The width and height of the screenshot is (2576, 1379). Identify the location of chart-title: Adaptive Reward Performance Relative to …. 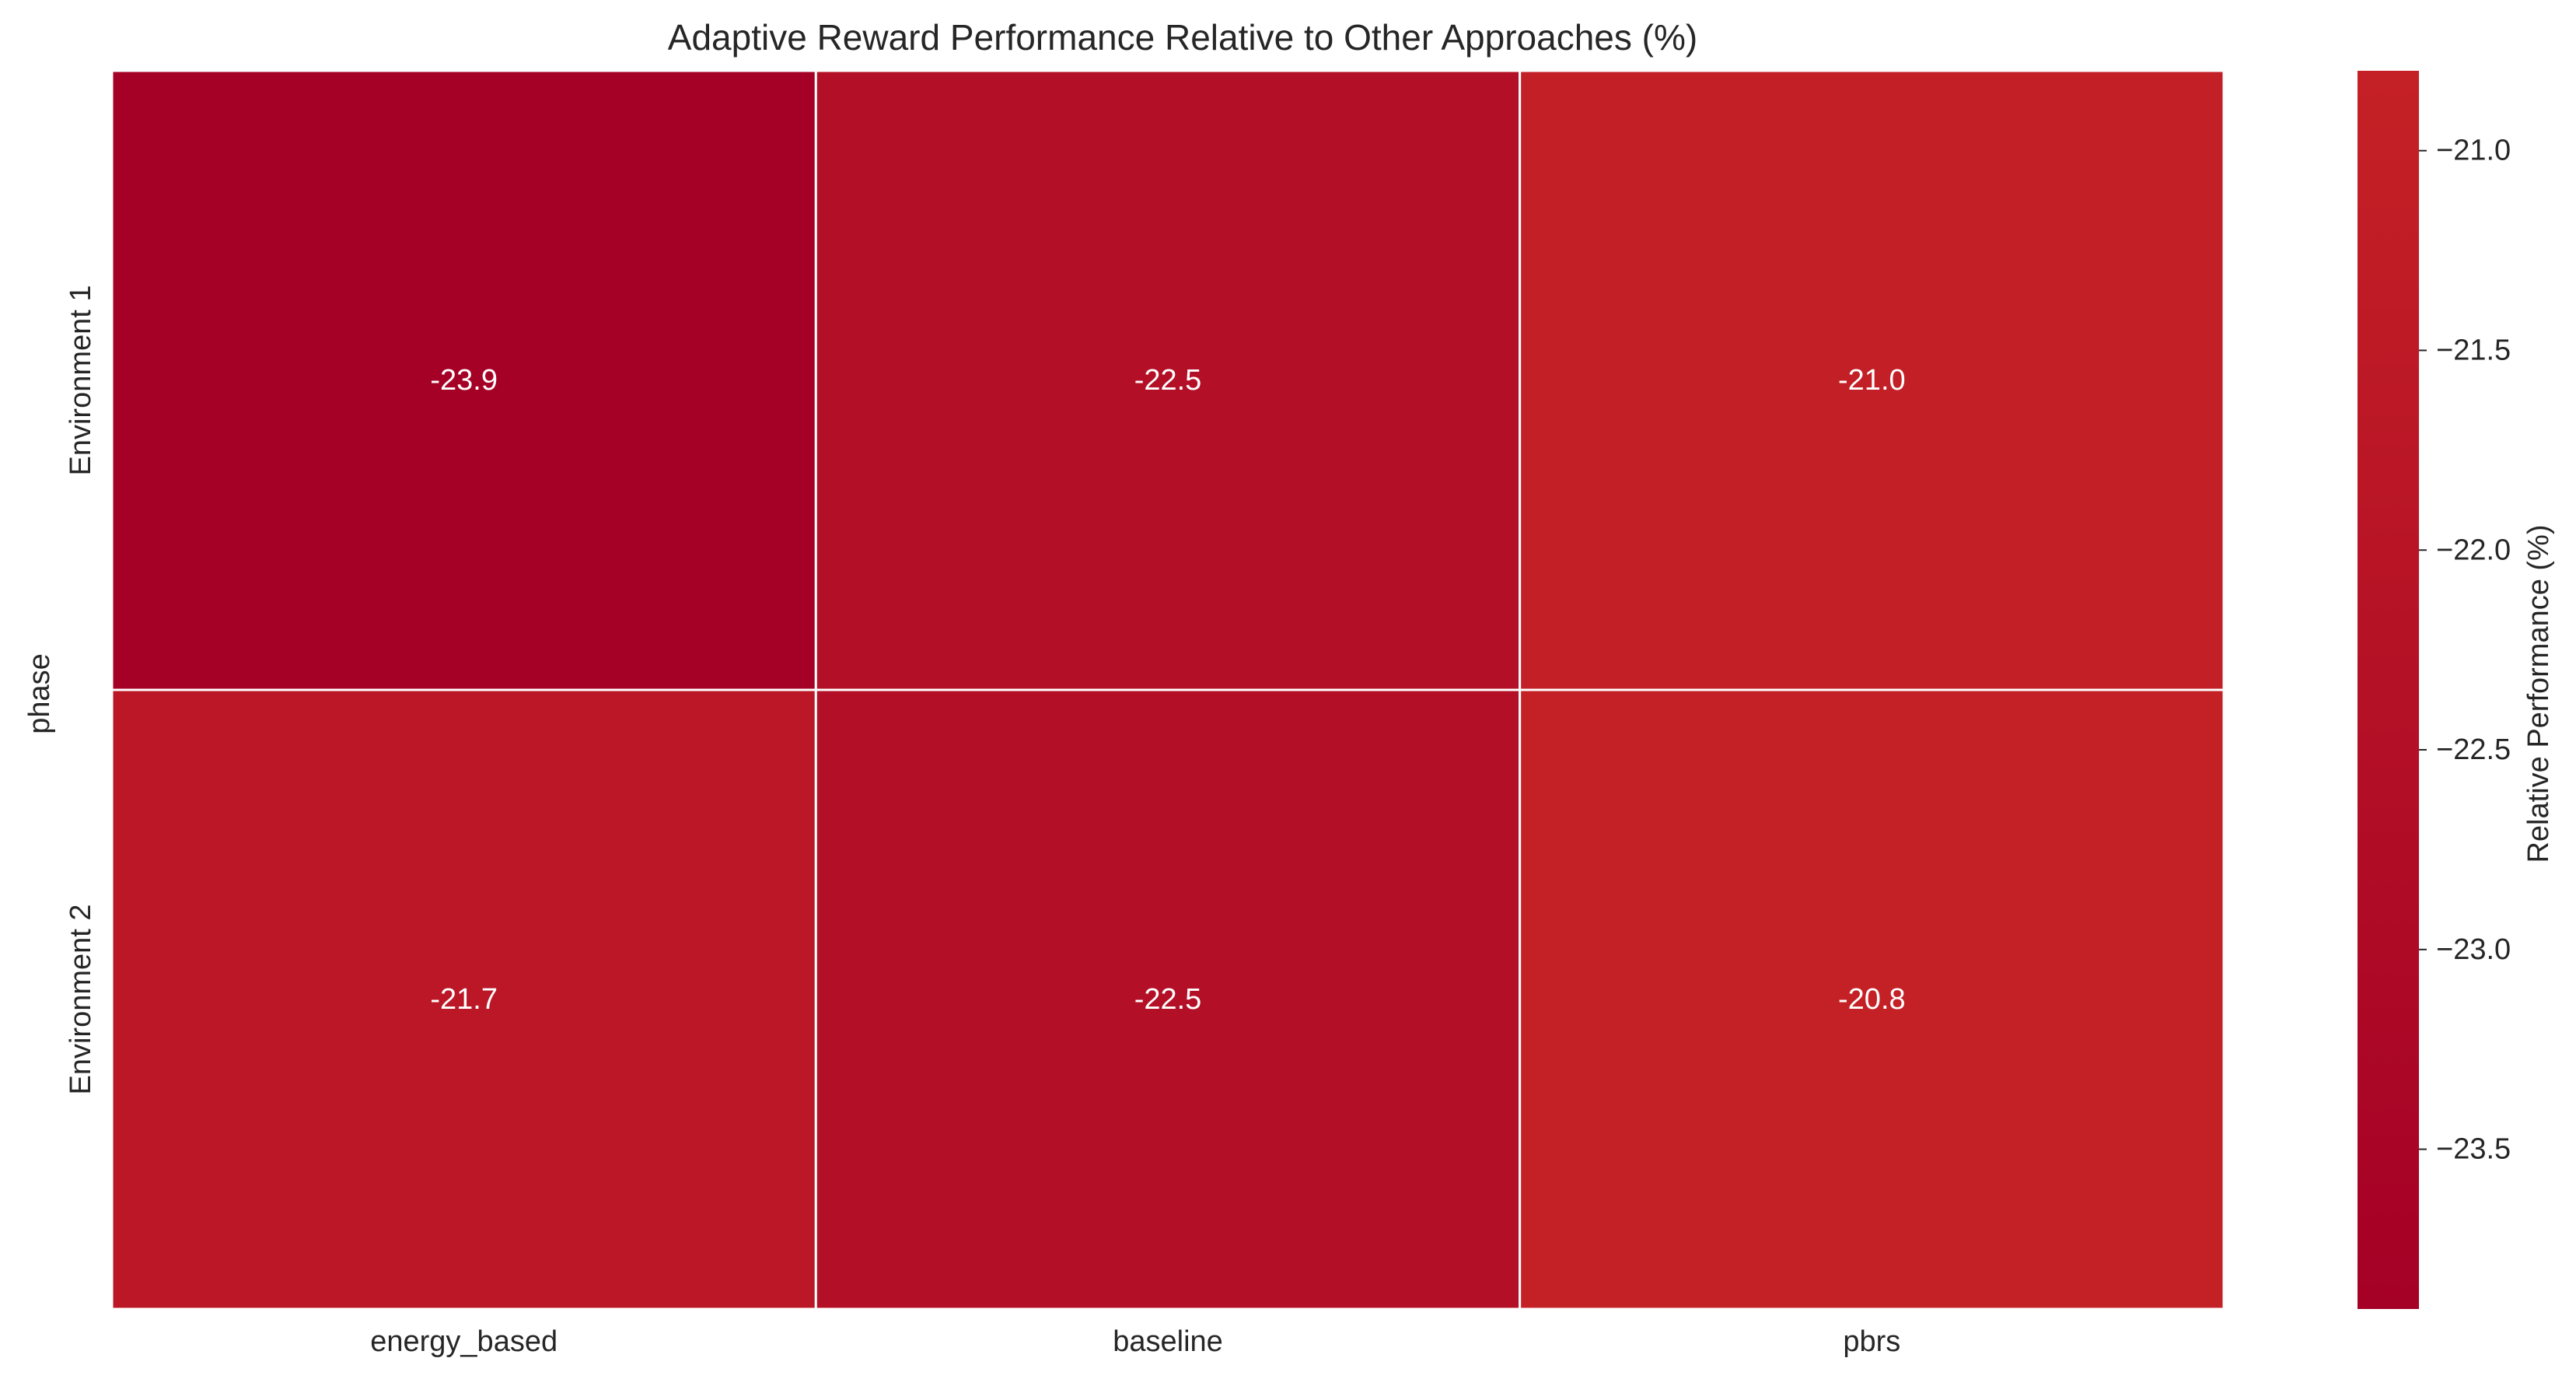
(1182, 37).